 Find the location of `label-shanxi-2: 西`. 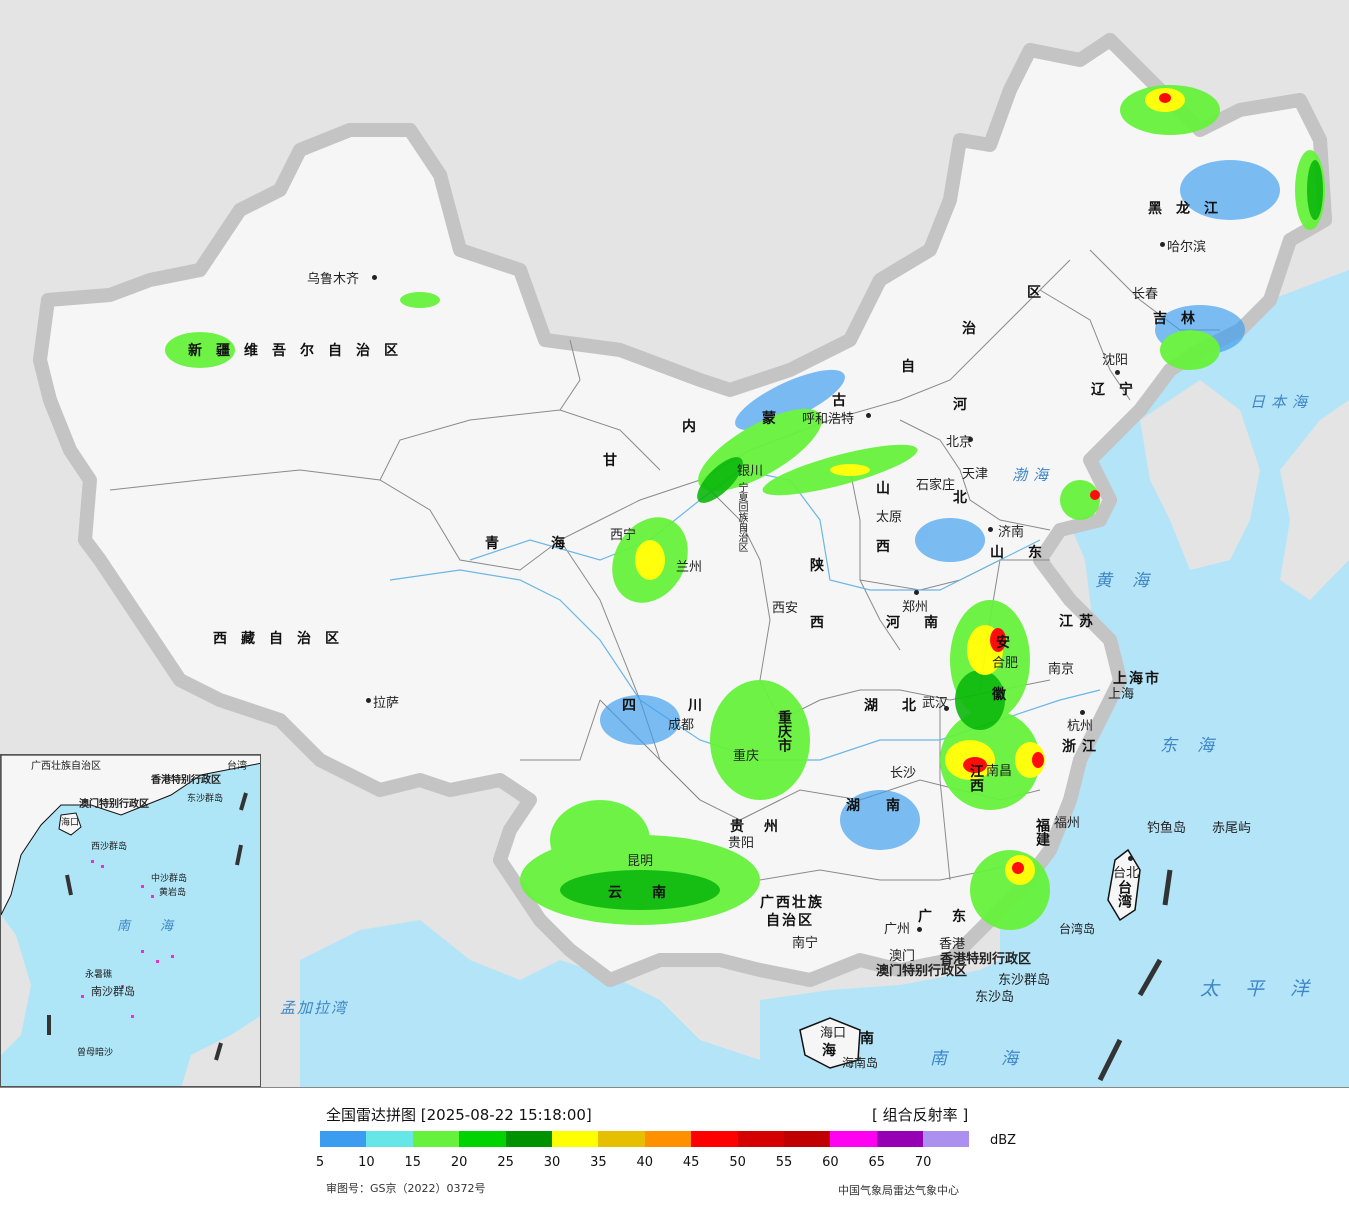

label-shanxi-2: 西 is located at coordinates (890, 547).